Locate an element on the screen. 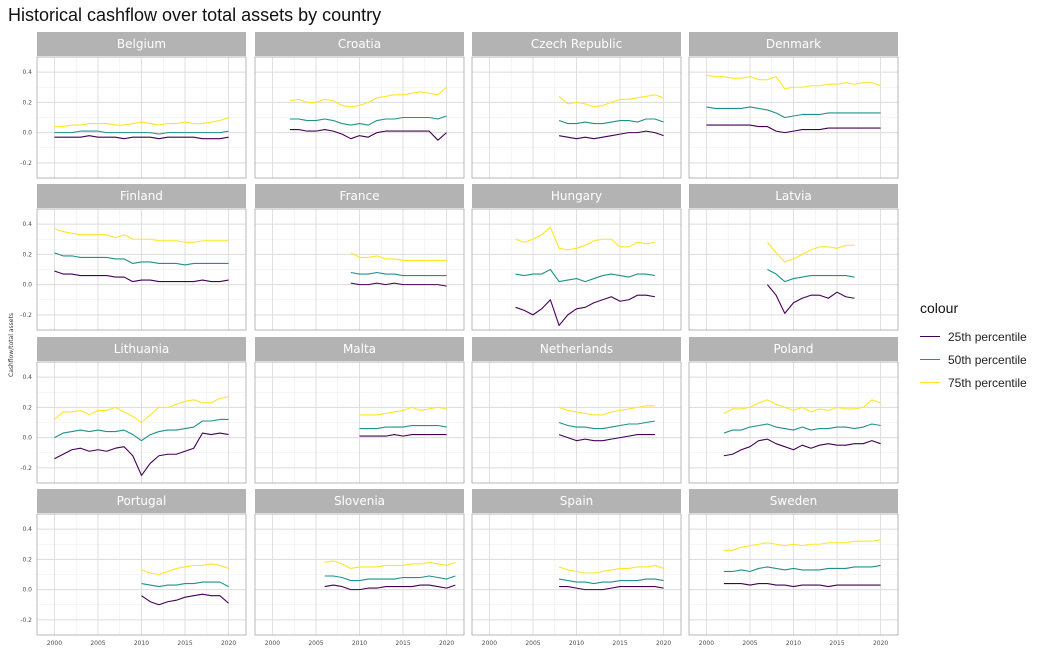 The width and height of the screenshot is (1041, 668). legend-title: colour is located at coordinates (939, 308).